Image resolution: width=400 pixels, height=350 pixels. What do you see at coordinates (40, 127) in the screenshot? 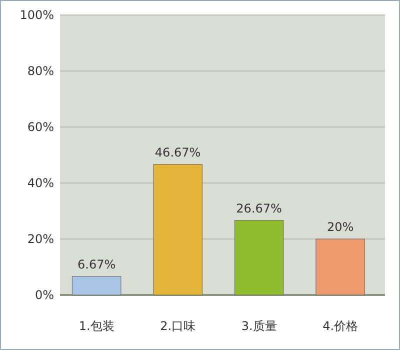
I see `y-tick-label: 60%` at bounding box center [40, 127].